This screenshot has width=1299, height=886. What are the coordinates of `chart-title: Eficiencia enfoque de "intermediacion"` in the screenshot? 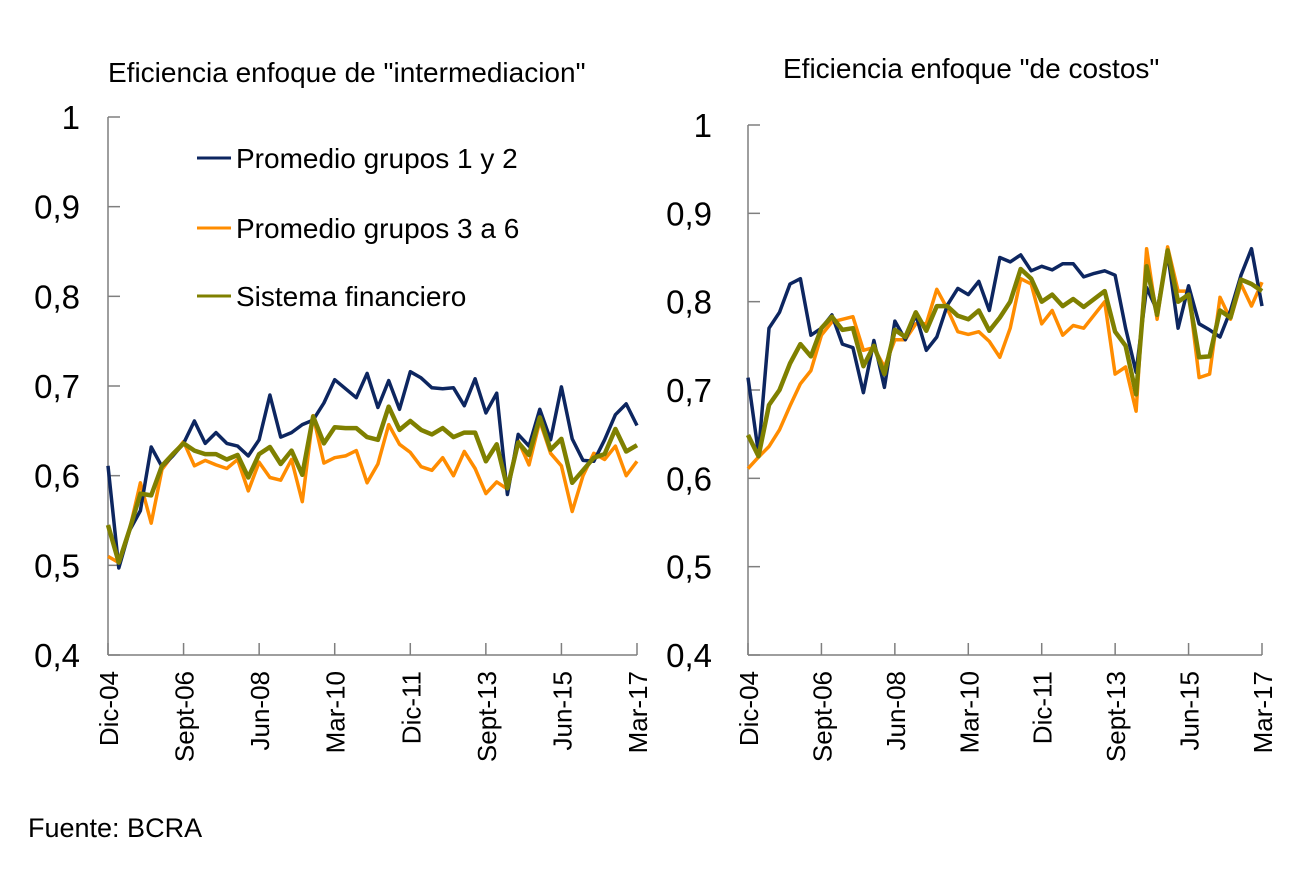 It's located at (347, 72).